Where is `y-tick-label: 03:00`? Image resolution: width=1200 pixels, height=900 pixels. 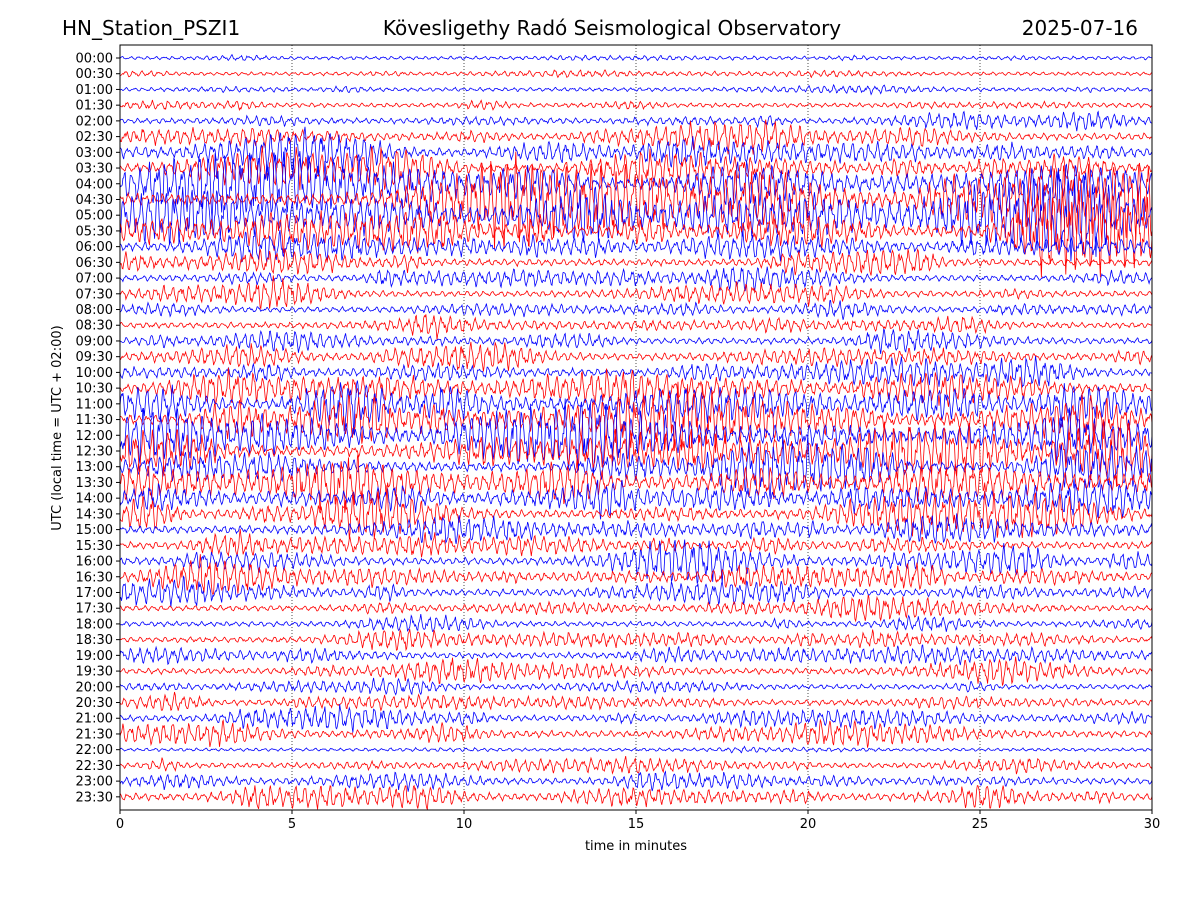 y-tick-label: 03:00 is located at coordinates (94, 153).